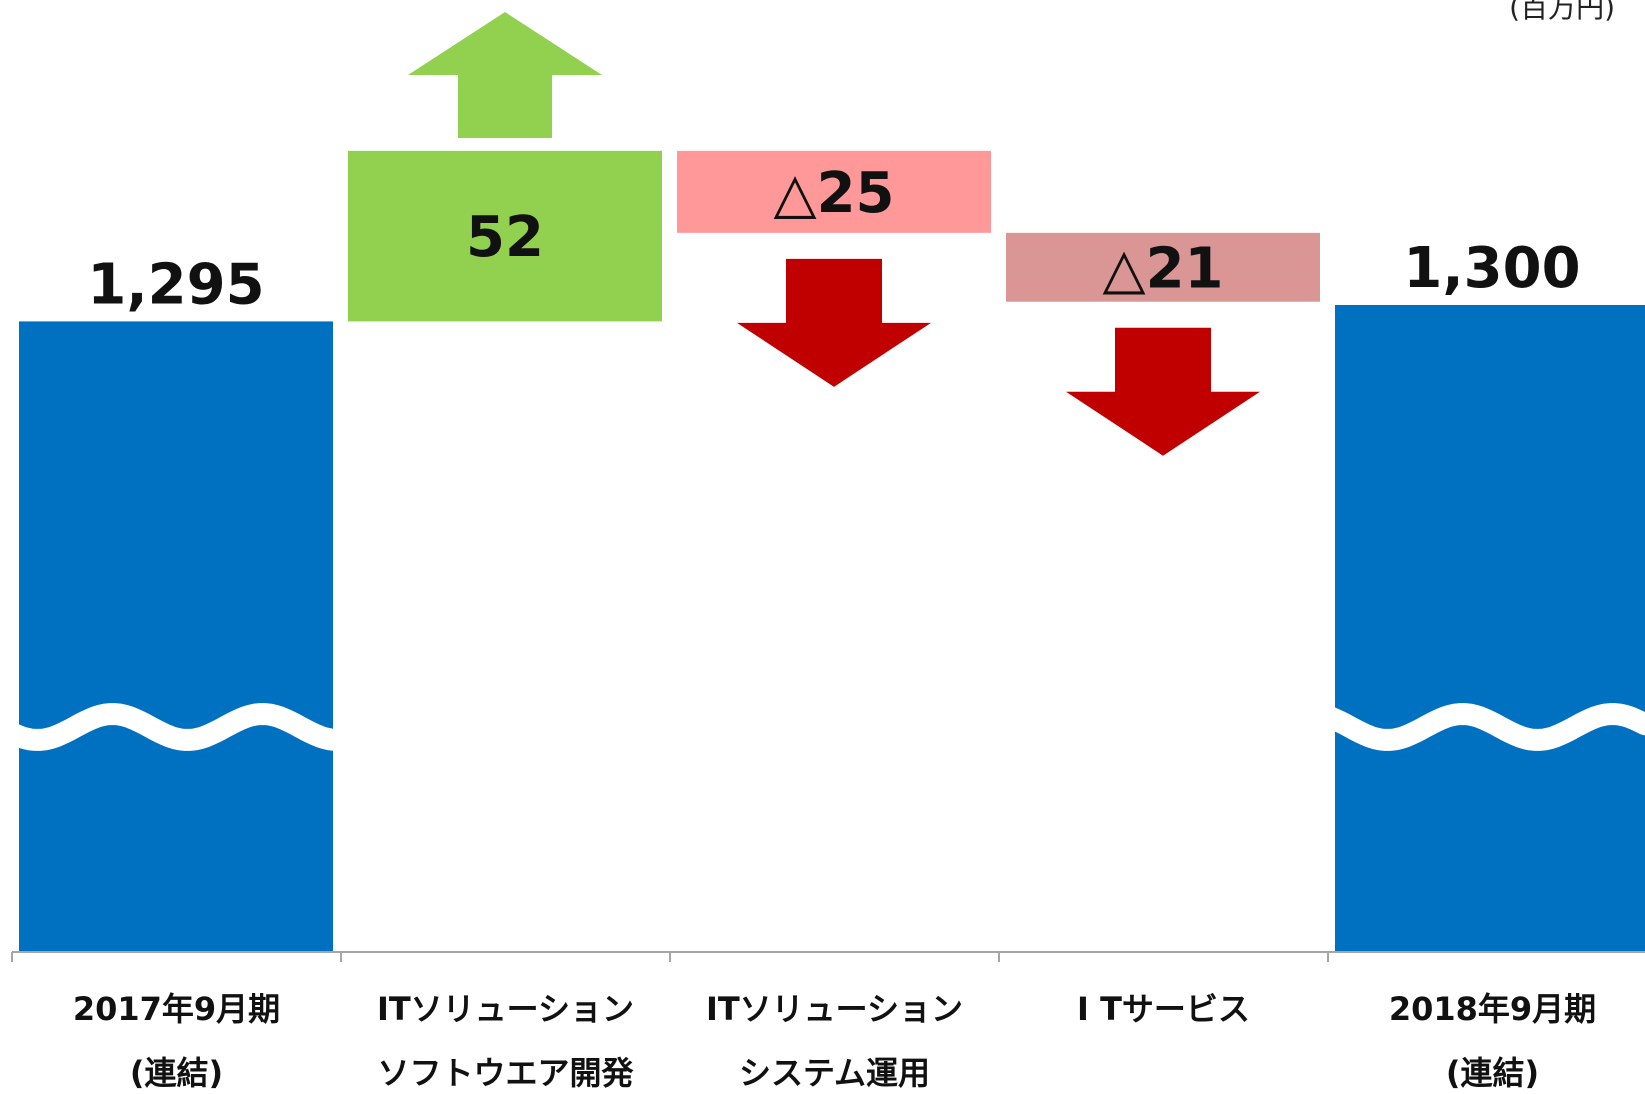 This screenshot has height=1094, width=1645. Describe the element at coordinates (505, 1073) in the screenshot. I see `category-label-2-line-2: ソフトウエア開発` at that location.